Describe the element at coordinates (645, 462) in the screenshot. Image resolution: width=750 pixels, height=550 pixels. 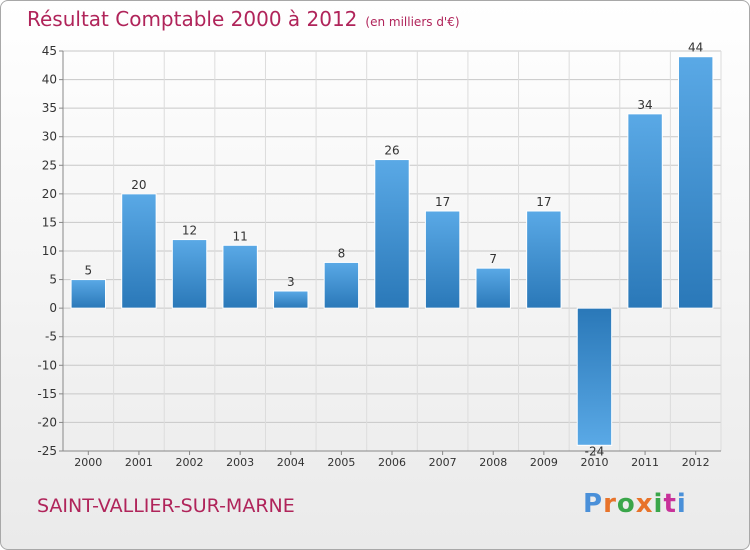
I see `x-tick-label: 2011` at that location.